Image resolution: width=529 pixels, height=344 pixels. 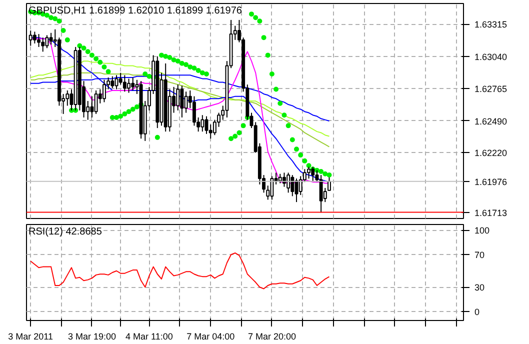 What do you see at coordinates (149, 337) in the screenshot?
I see `x-tick-label: 4 Mar 11:00` at bounding box center [149, 337].